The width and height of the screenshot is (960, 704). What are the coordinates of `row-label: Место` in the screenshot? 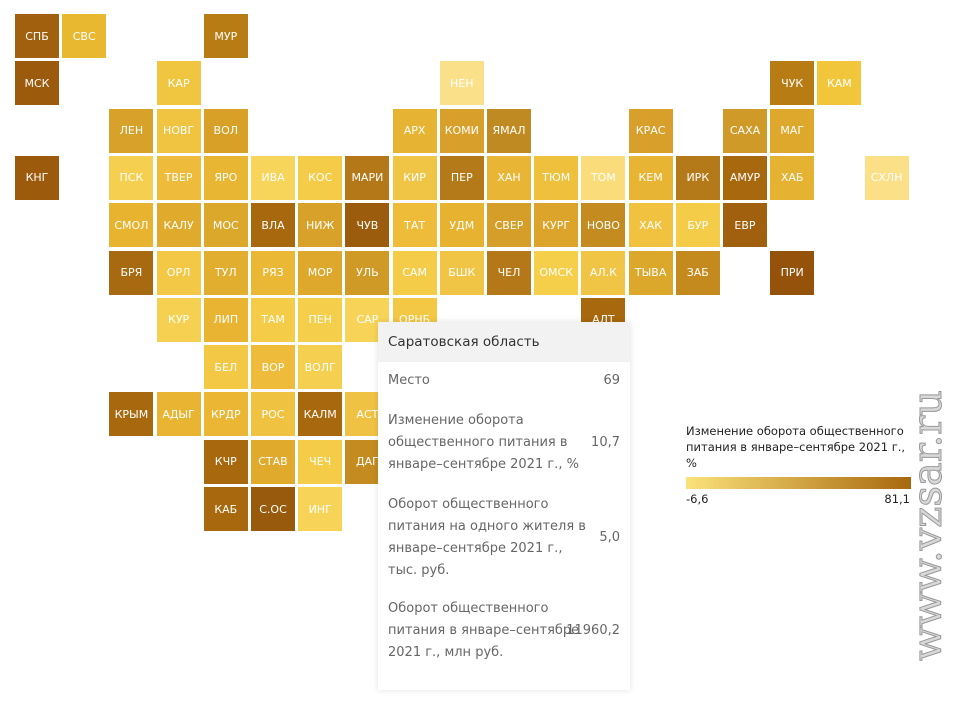 It's located at (409, 380).